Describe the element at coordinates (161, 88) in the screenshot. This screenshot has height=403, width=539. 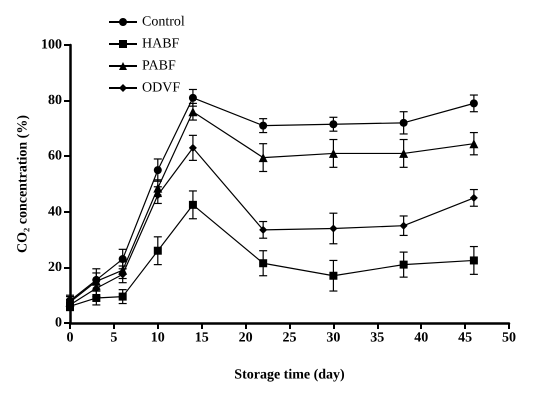
I see `legend-label: ODVF` at that location.